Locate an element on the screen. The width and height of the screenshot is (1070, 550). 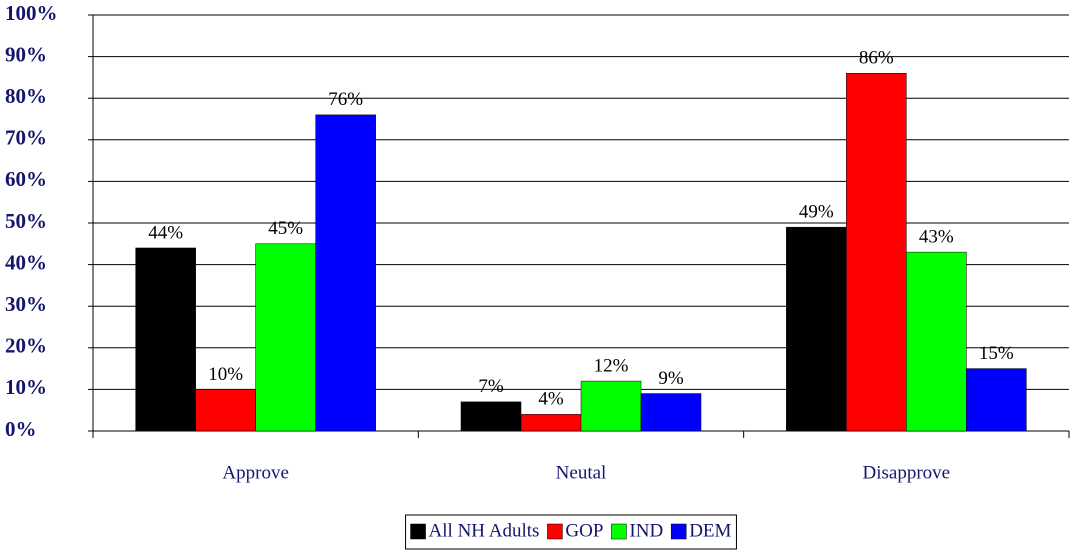
x-tick-label: Approve is located at coordinates (255, 472).